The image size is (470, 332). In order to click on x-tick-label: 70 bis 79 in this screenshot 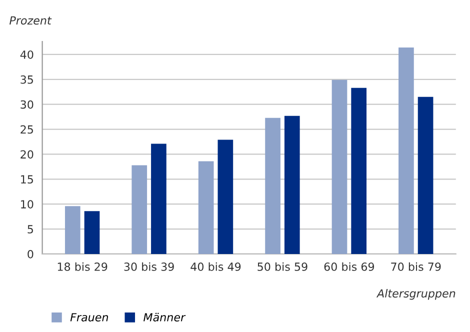, I will do `click(416, 266)`.